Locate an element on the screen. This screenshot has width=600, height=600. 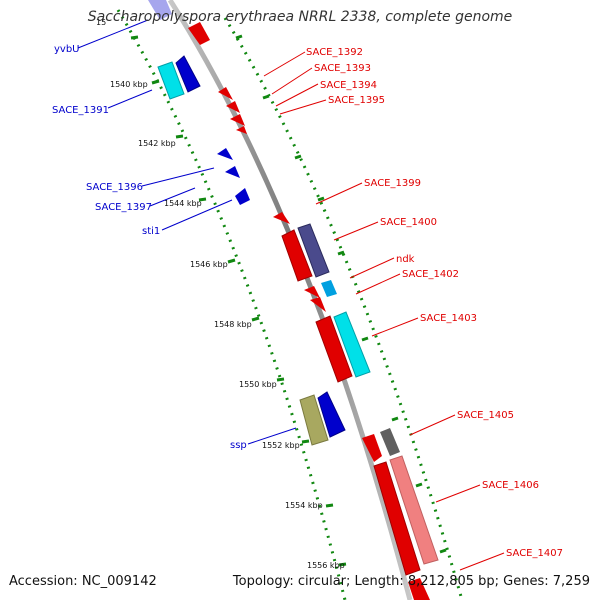
leader-sti1 is located at coordinates (197, 215).